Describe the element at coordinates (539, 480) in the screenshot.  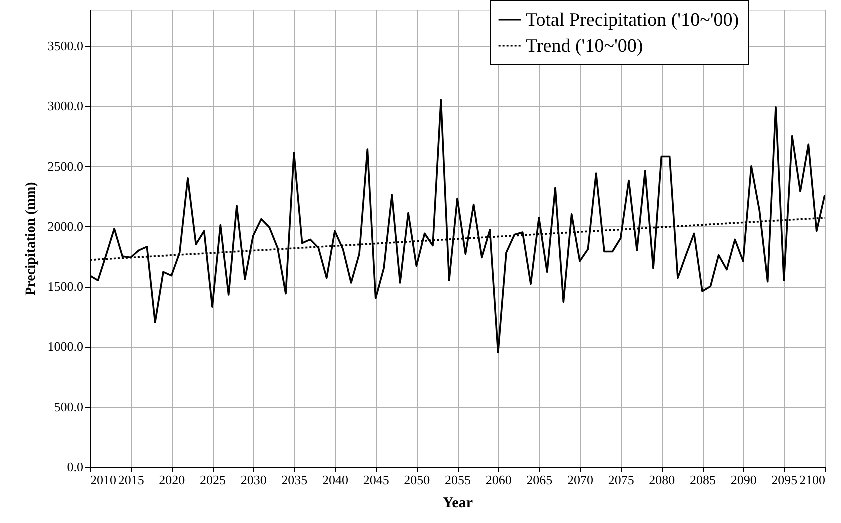
I see `x-tick-label: 2065` at that location.